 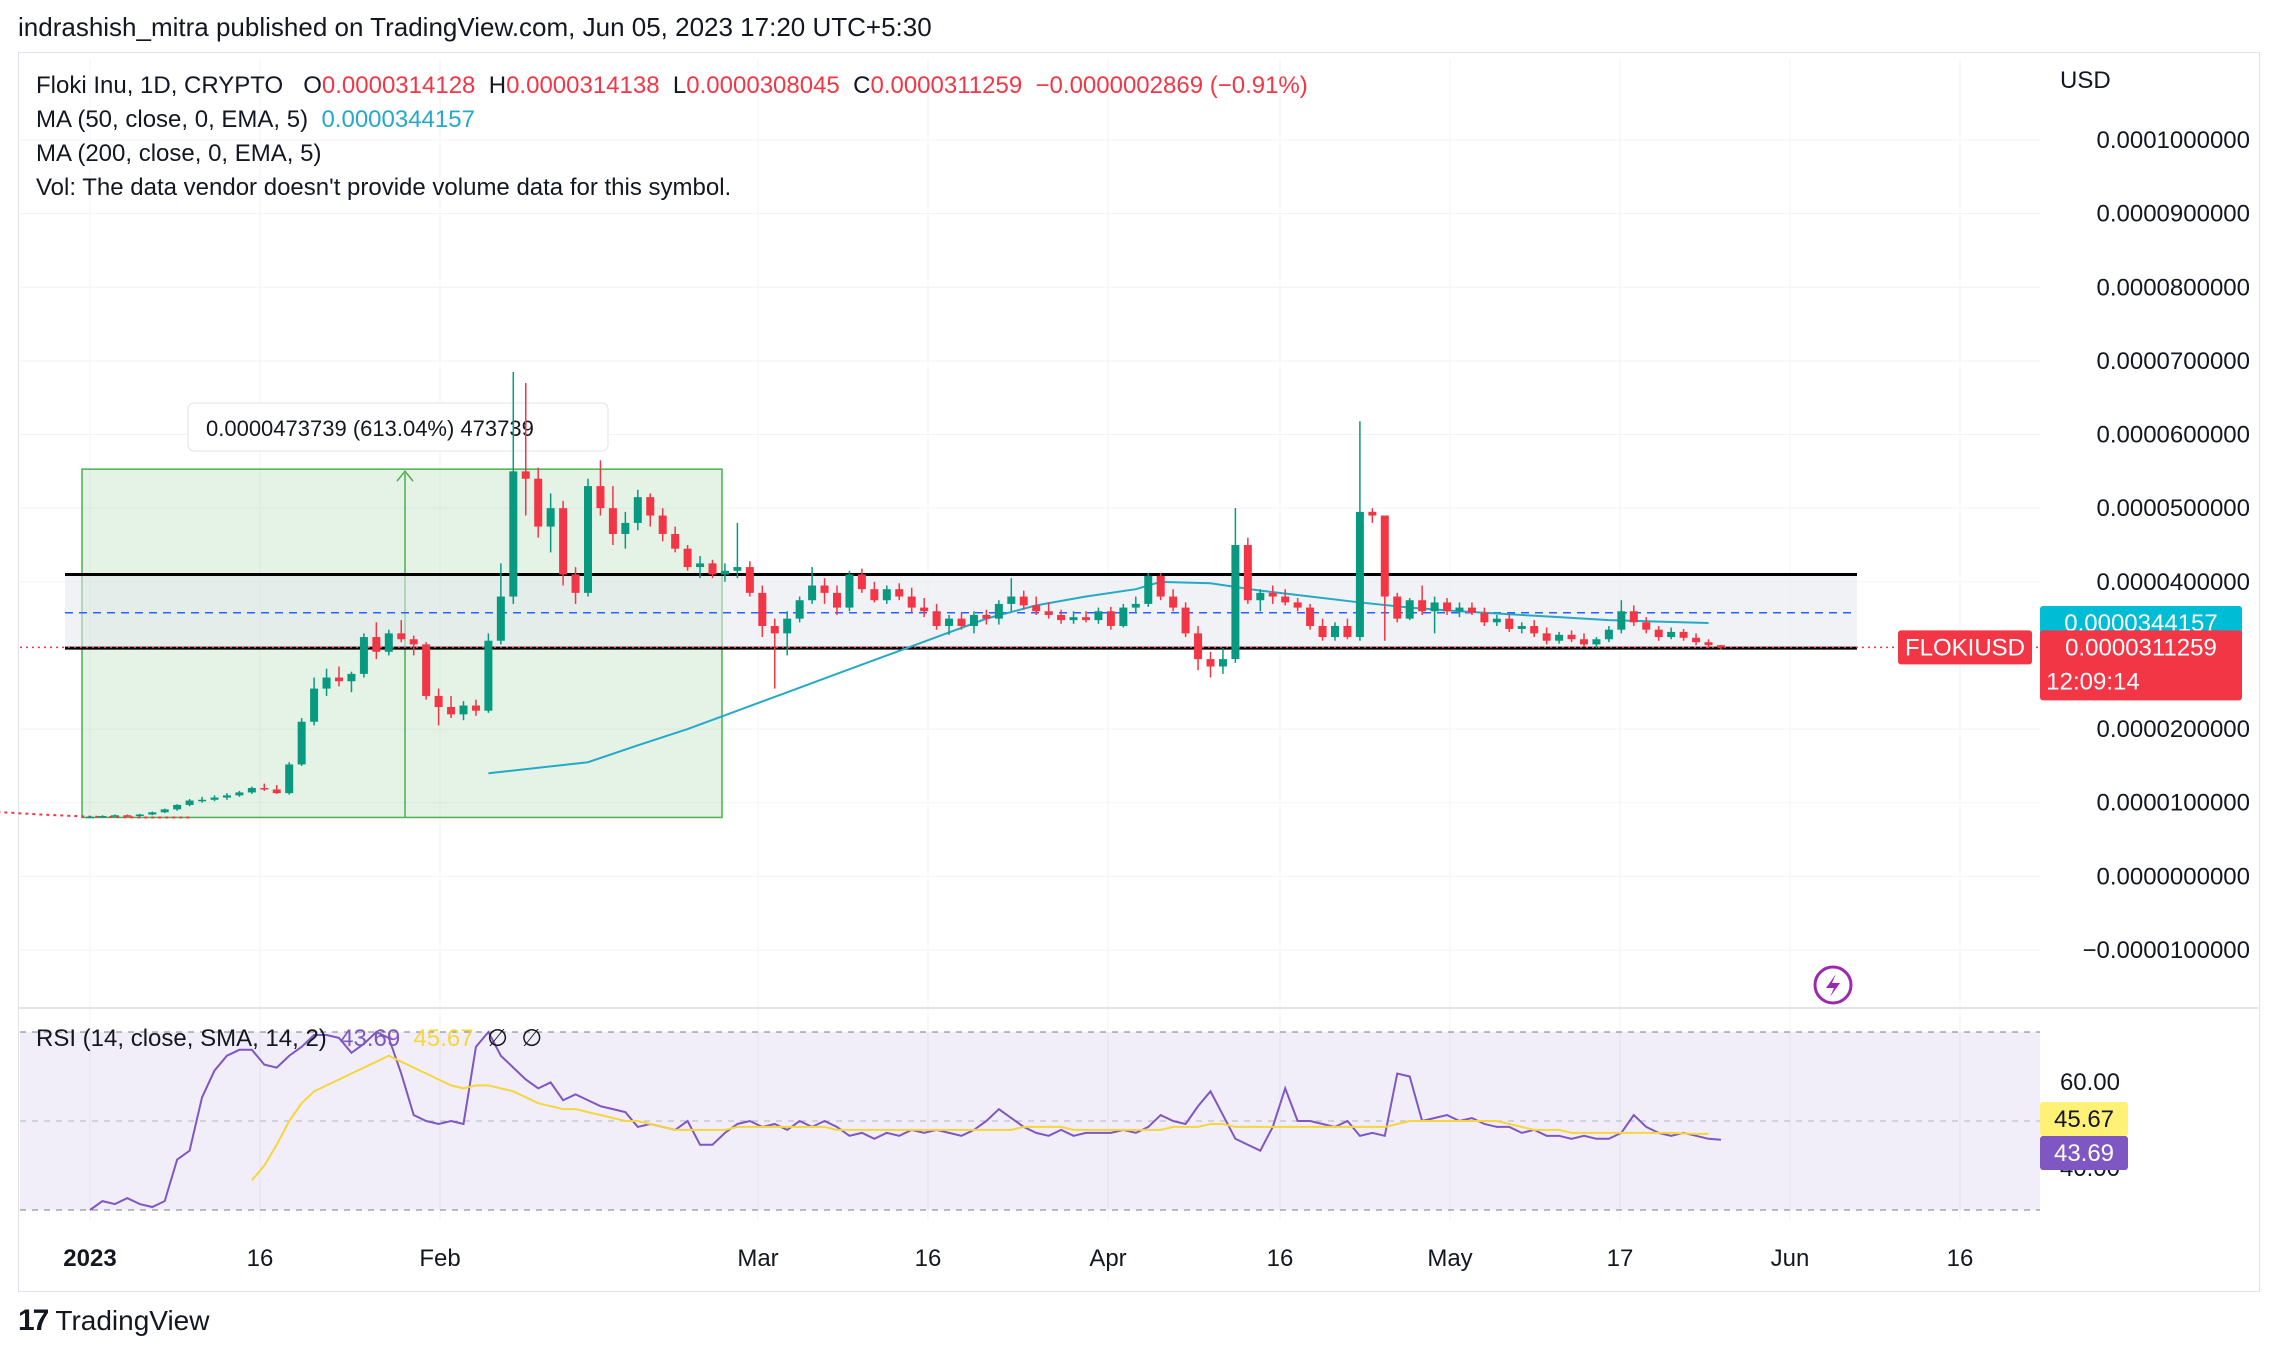 I want to click on rsi-legend-sma: 45.67, so click(x=443, y=1038).